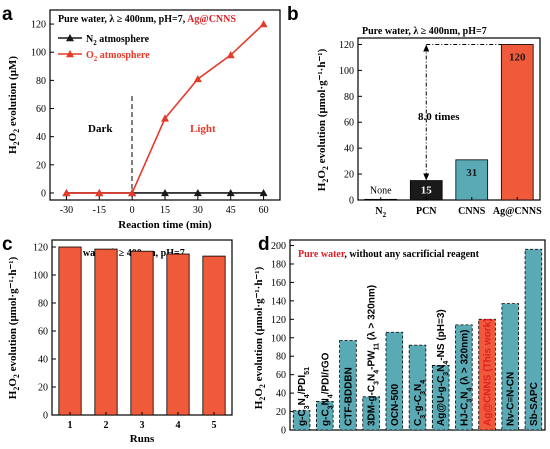 The height and width of the screenshot is (449, 550). I want to click on chart-b-ytick-label: 20, so click(349, 175).